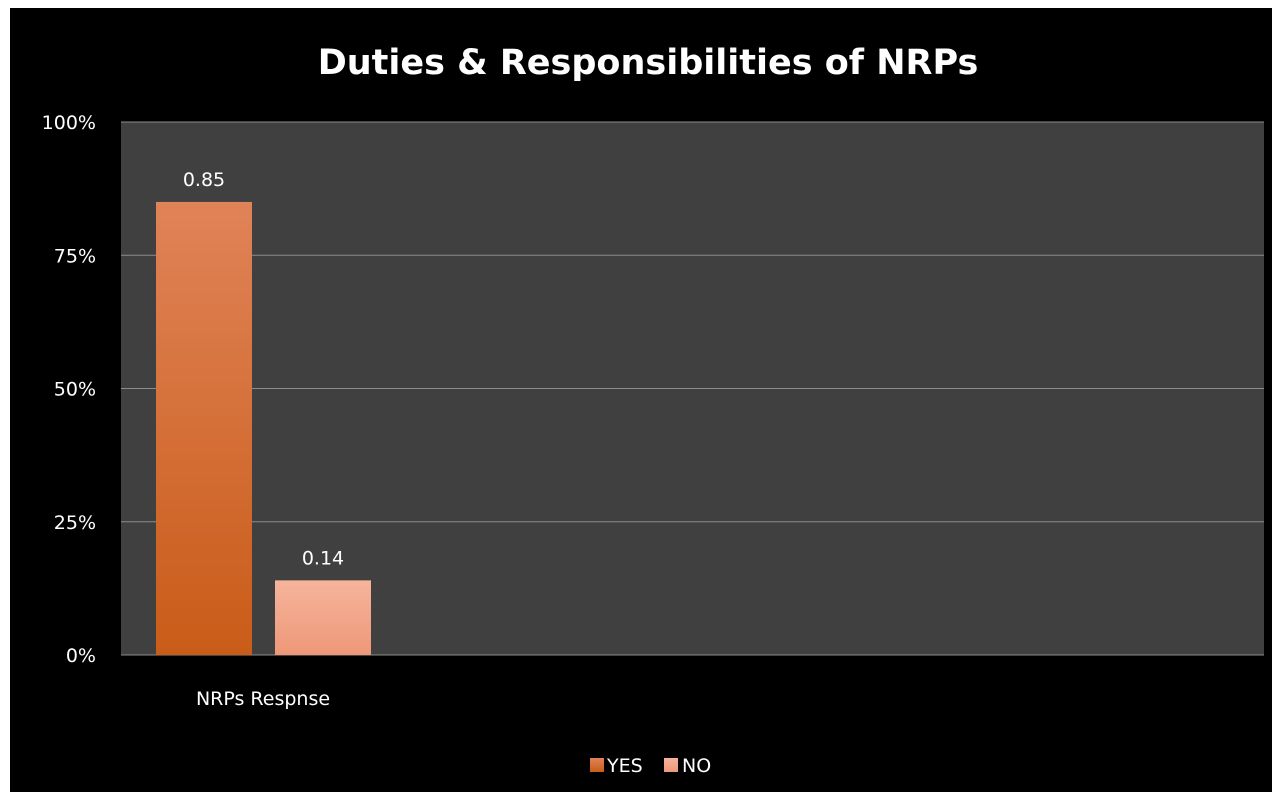 The height and width of the screenshot is (798, 1280). Describe the element at coordinates (323, 558) in the screenshot. I see `bar-no-data-label: 0.14` at that location.